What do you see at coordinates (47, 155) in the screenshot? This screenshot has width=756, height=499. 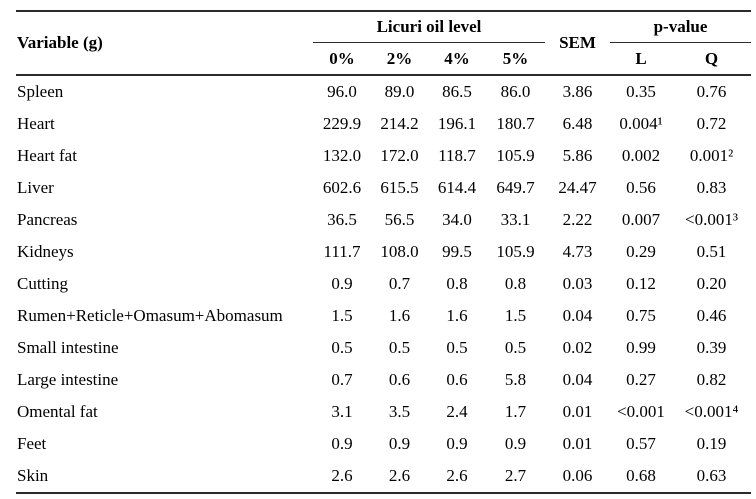 I see `cell-variable: Heart fat` at bounding box center [47, 155].